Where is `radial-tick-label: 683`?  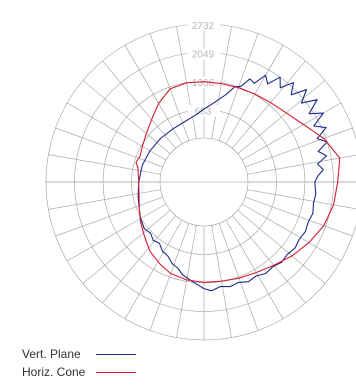
radial-tick-label: 683 is located at coordinates (203, 112).